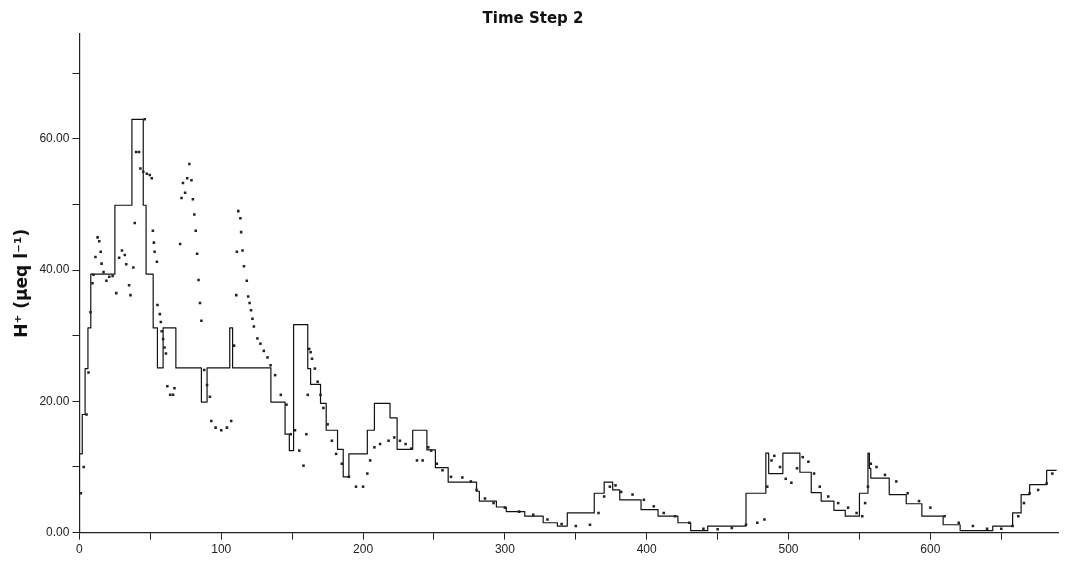 The height and width of the screenshot is (564, 1072). What do you see at coordinates (54, 269) in the screenshot?
I see `y-tick-label: 40.00` at bounding box center [54, 269].